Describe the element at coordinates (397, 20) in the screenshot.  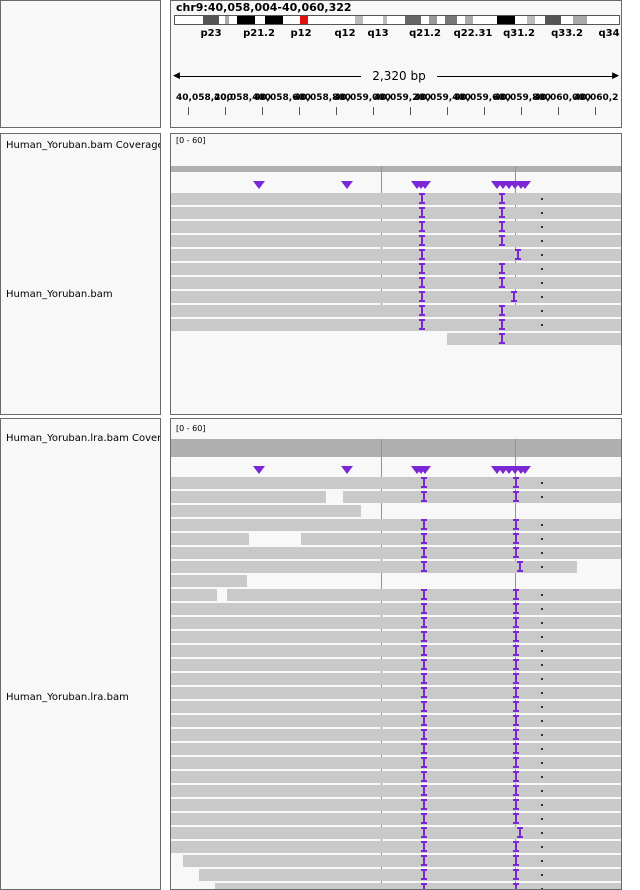
I see `chromosome-ideogram` at that location.